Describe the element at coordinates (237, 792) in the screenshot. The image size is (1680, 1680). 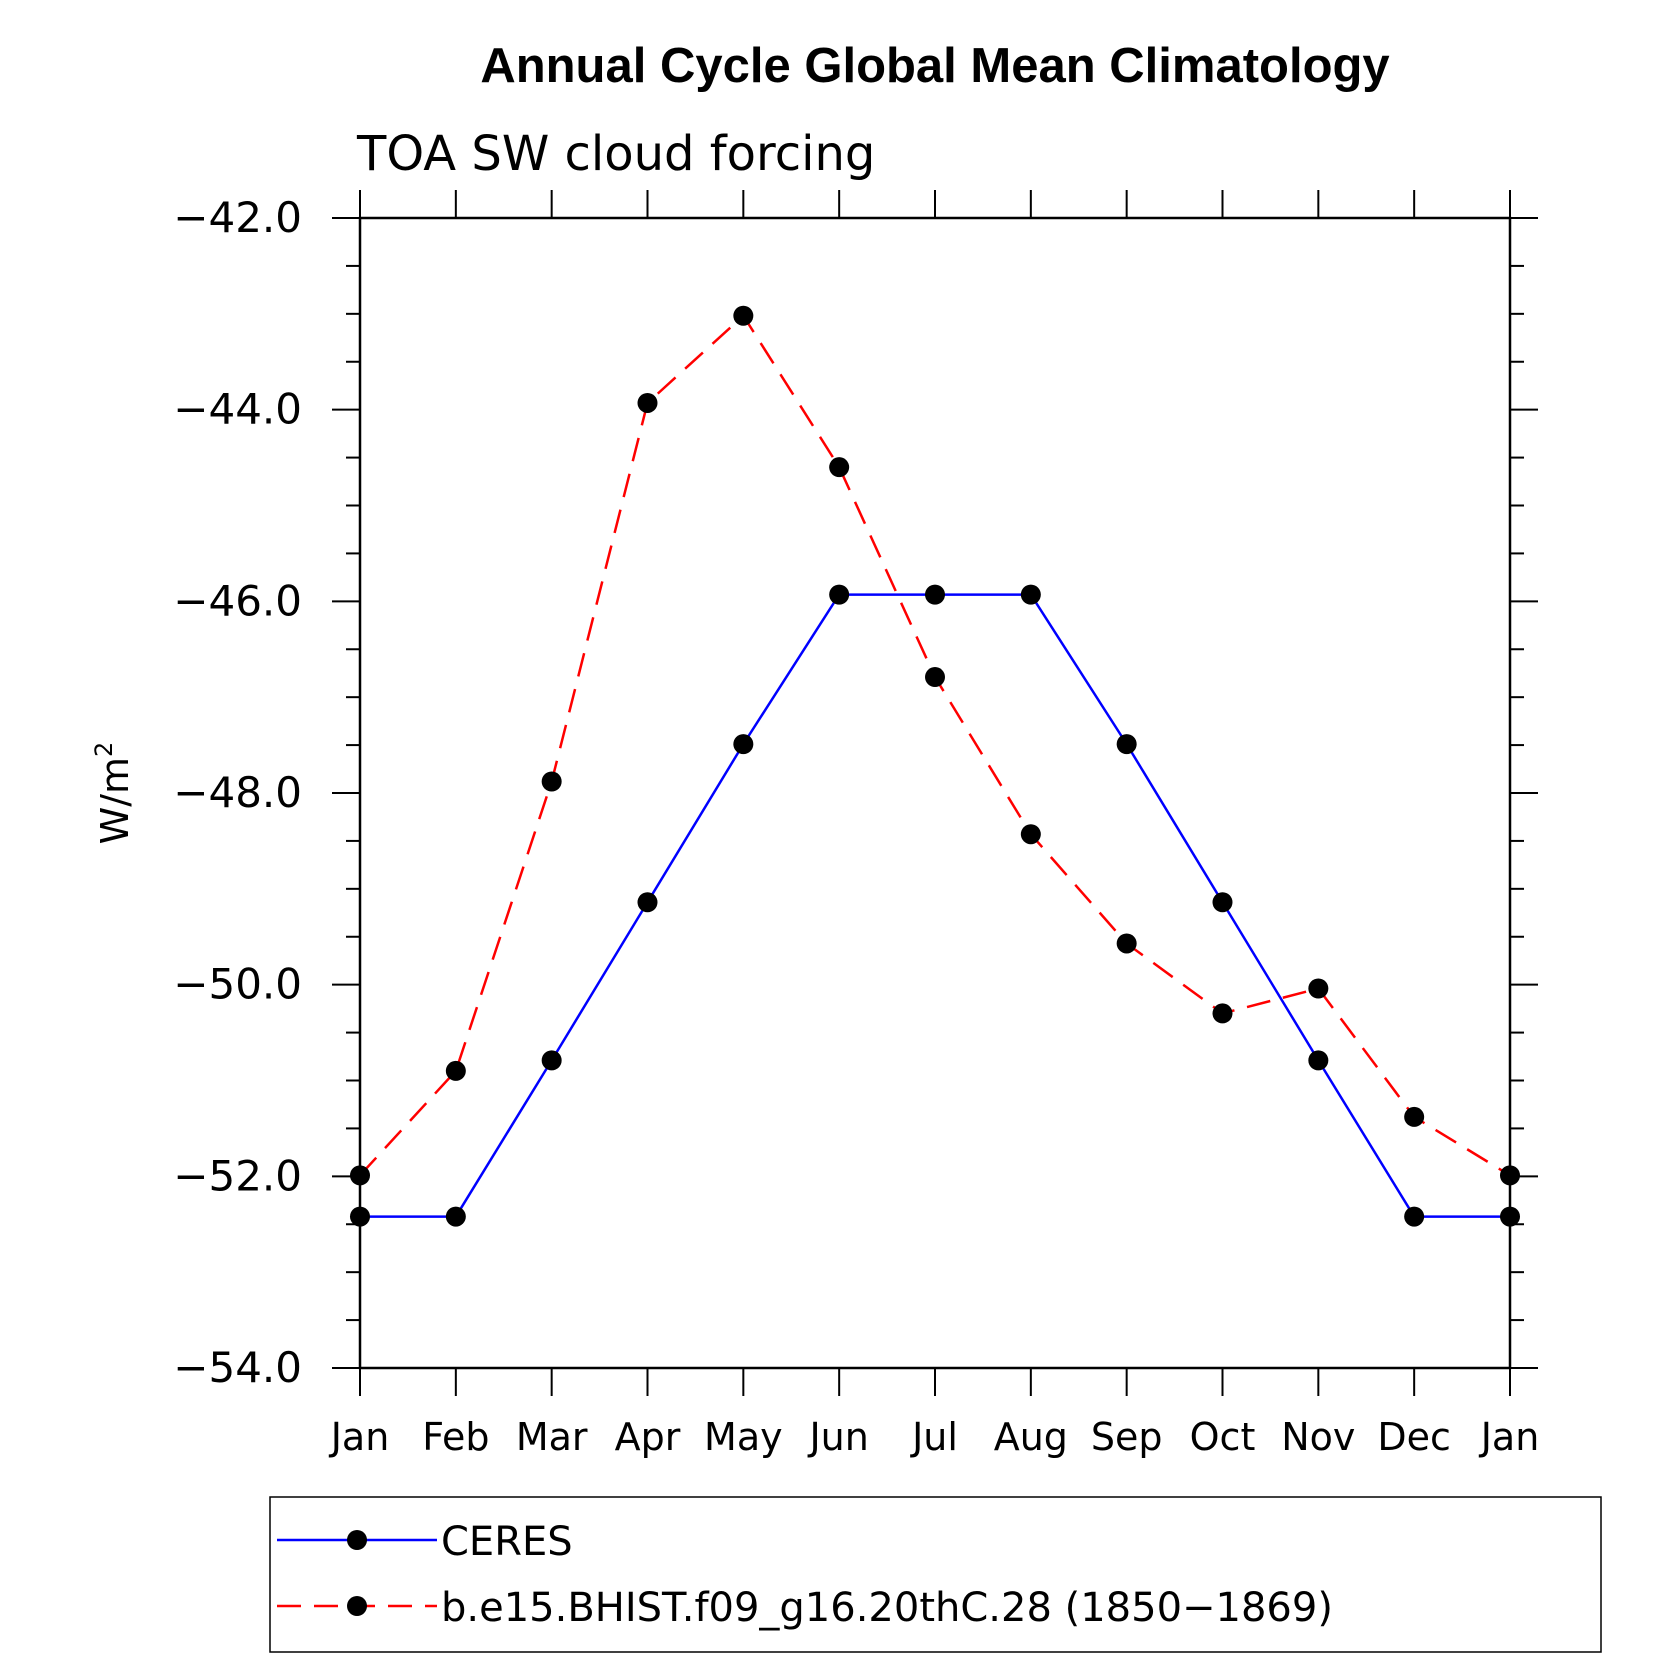
I see `y-tick-label: −48.0` at that location.